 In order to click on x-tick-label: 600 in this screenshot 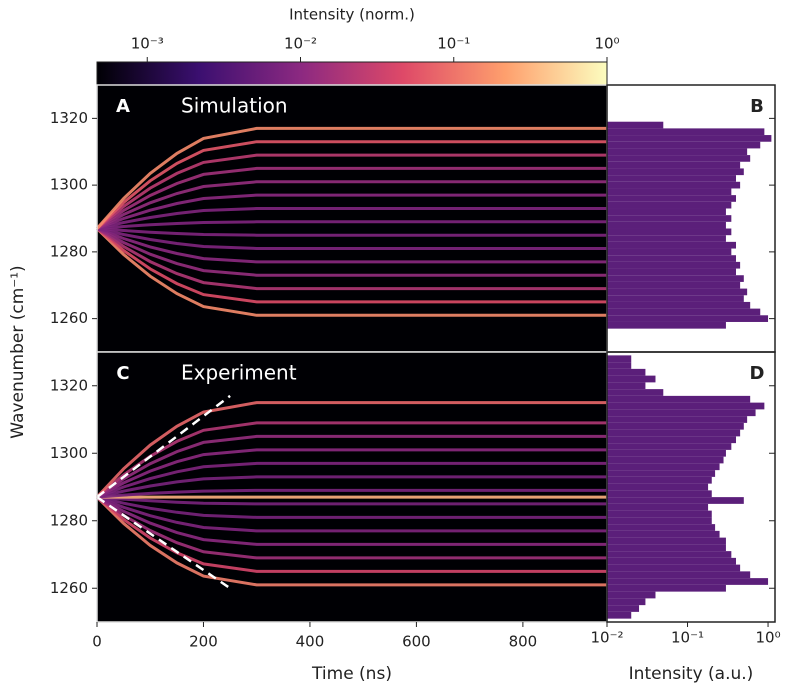, I will do `click(416, 642)`.